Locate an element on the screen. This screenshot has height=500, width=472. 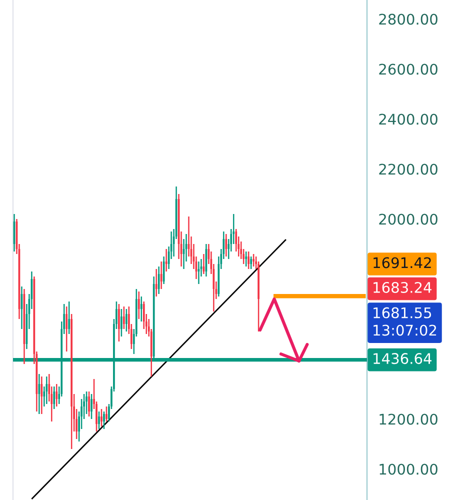
y-tick-label: 2200.00 is located at coordinates (408, 169).